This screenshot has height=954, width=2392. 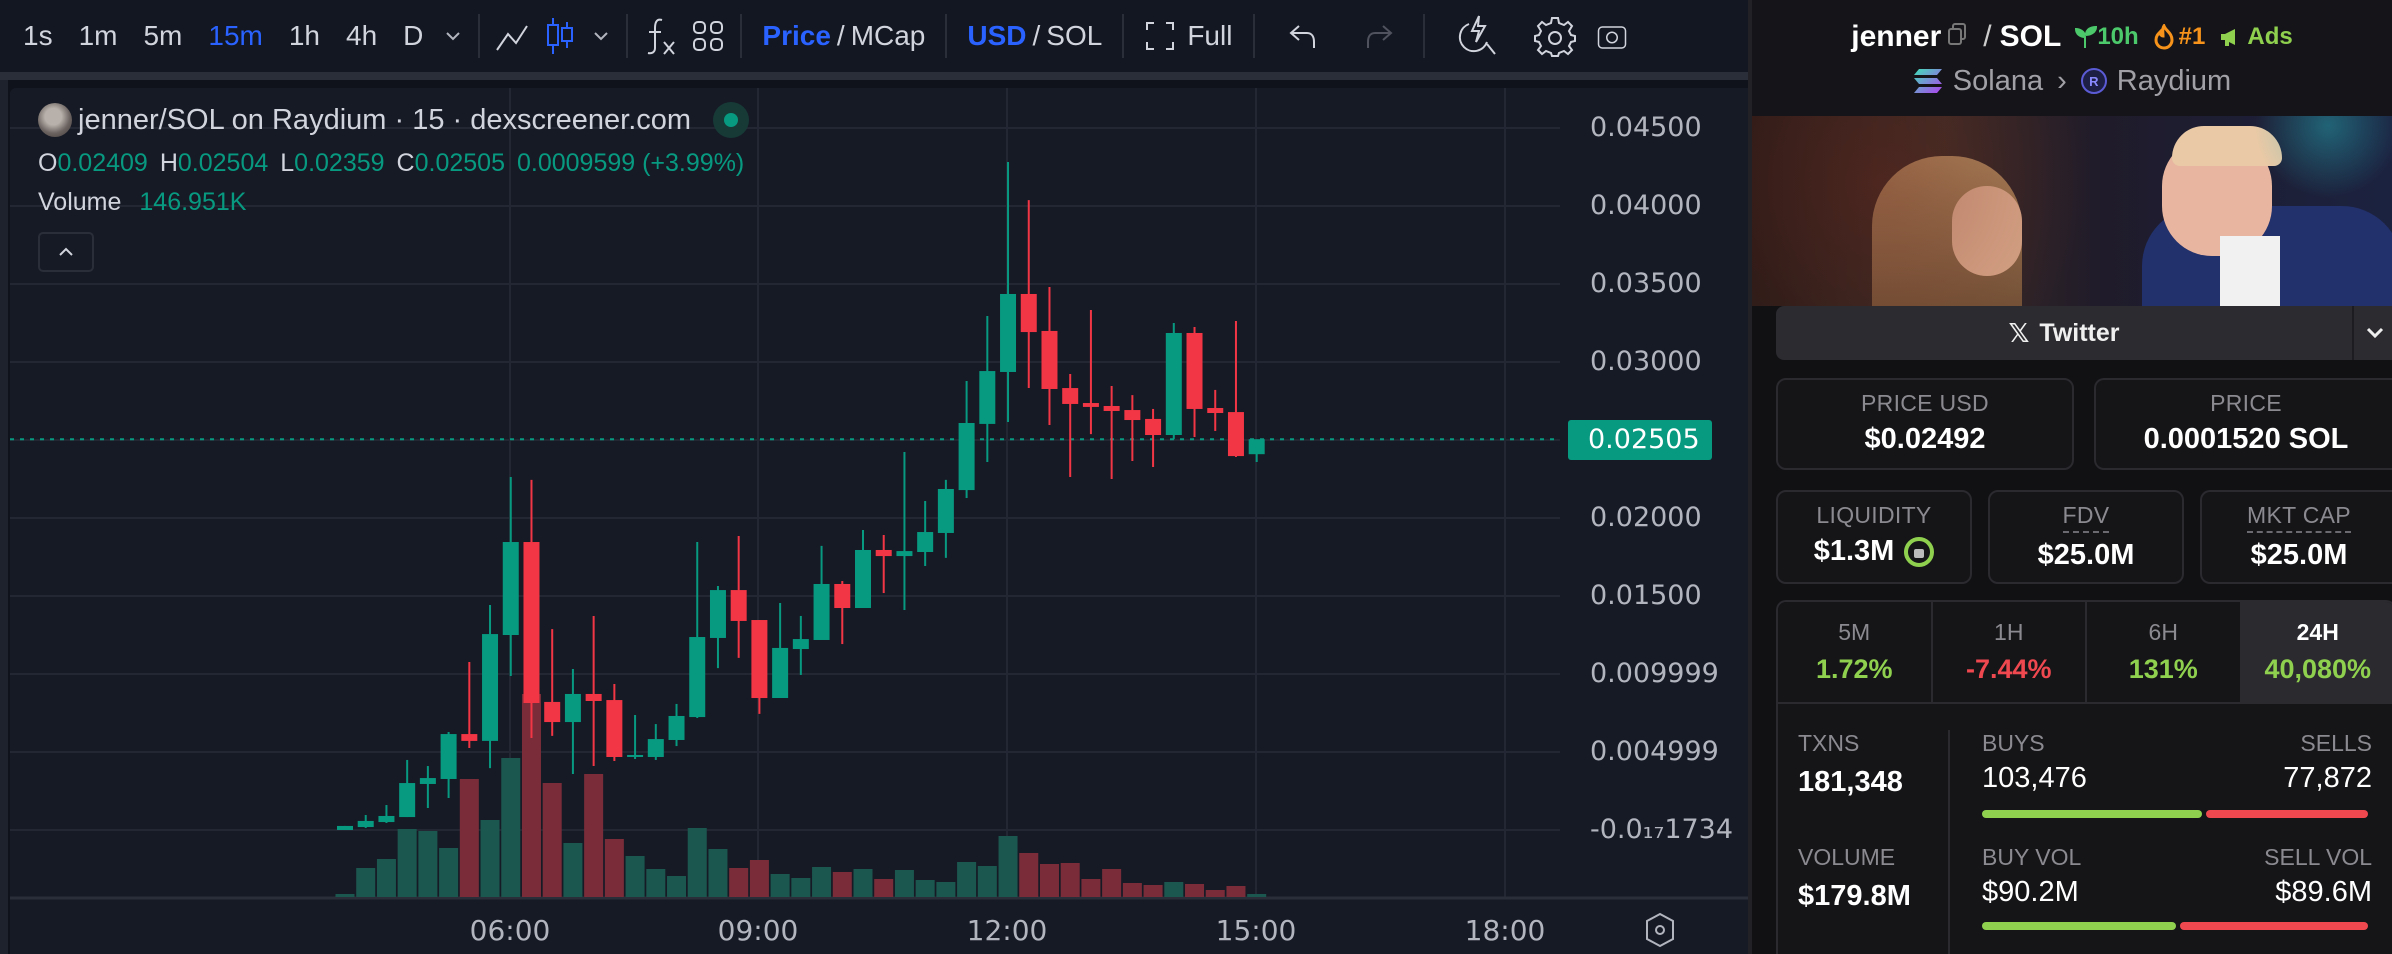 I want to click on drawing-tools-strip, so click(x=4, y=517).